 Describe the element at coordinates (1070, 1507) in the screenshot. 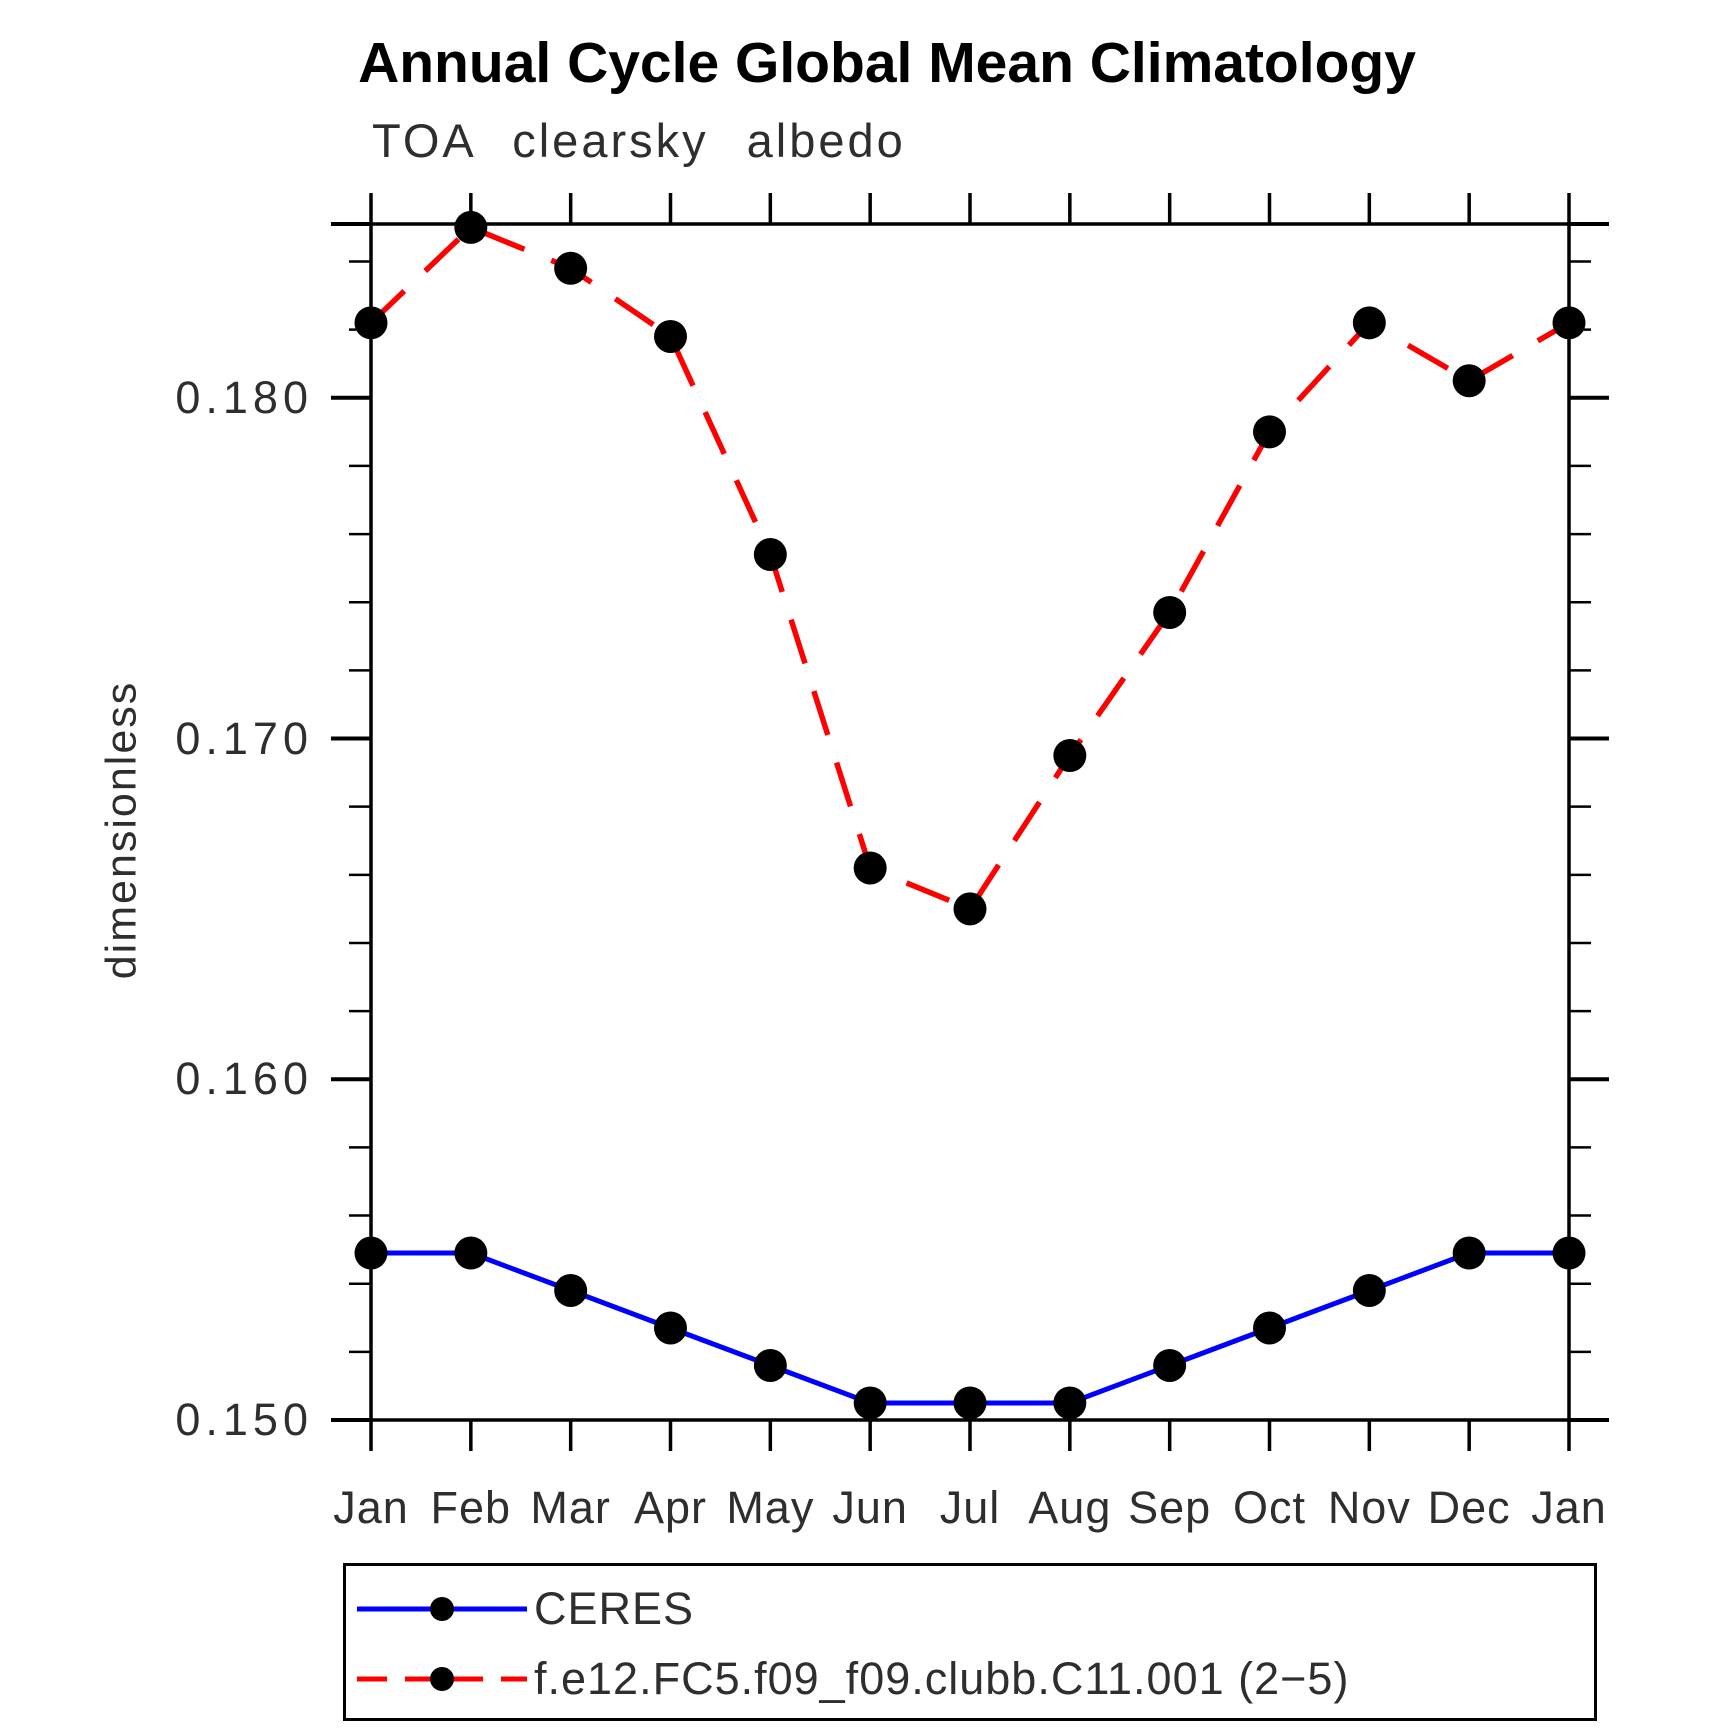

I see `x-tick-label: Aug` at that location.